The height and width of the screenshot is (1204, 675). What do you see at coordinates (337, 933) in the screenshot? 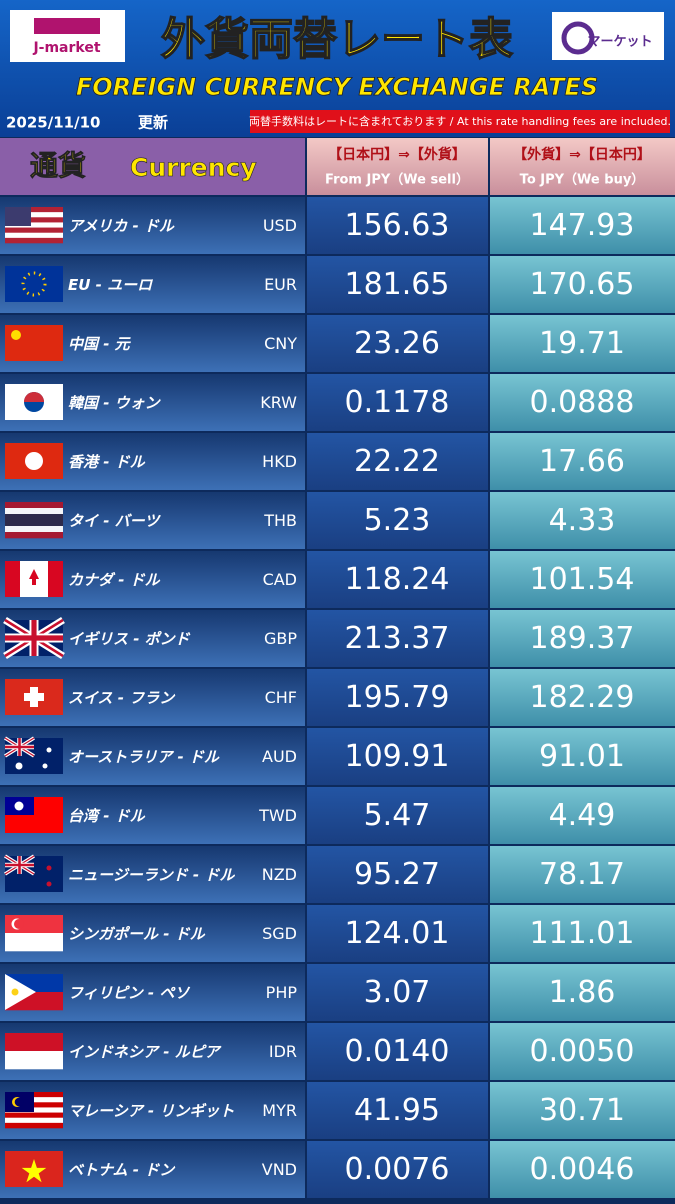
I see `currency-row: シンガポール - ドル SGD 124.01 111.01` at bounding box center [337, 933].